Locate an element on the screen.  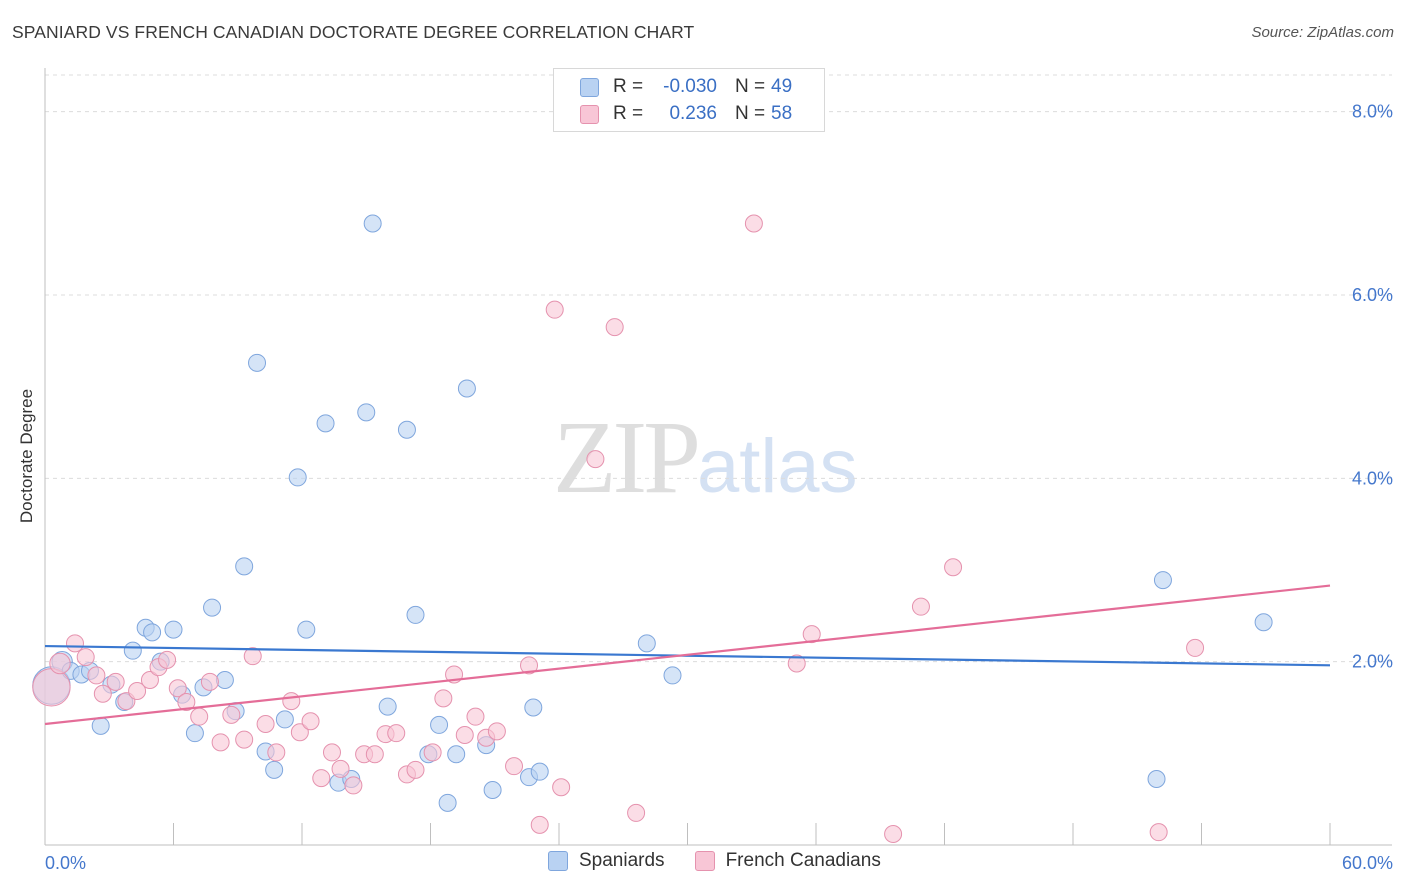
watermark-atlas: atlas is located at coordinates (777, 466).